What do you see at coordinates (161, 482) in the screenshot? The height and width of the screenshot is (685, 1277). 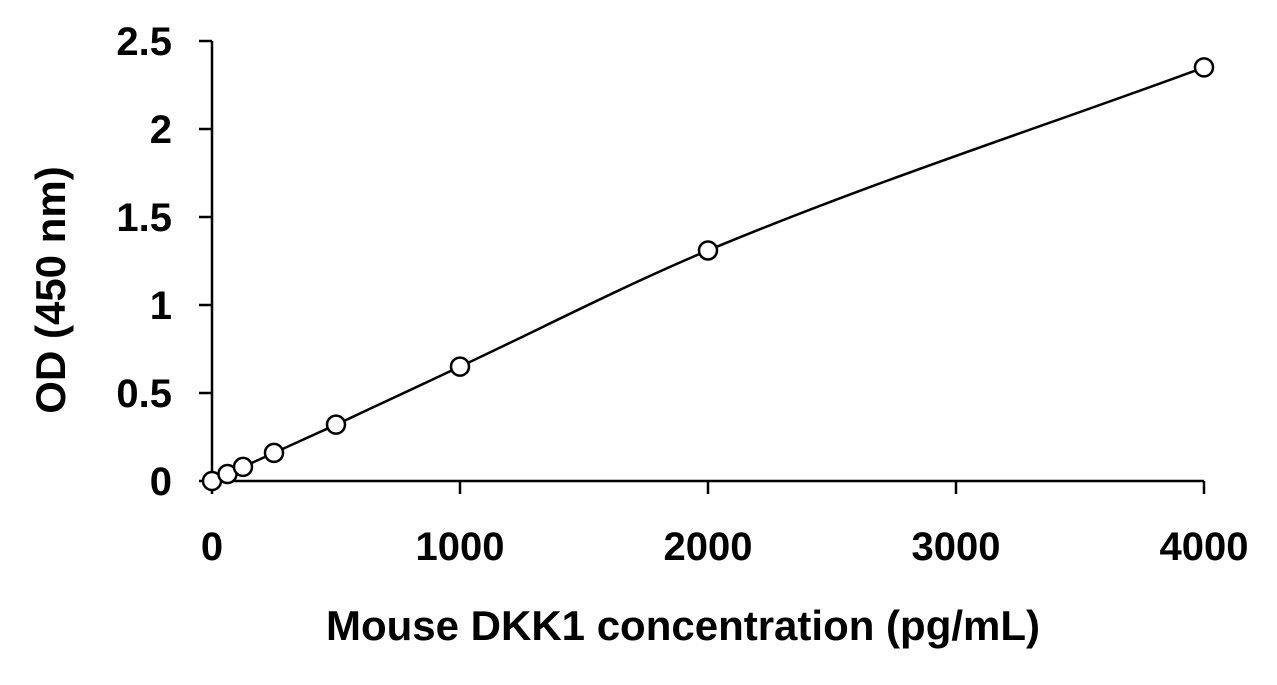 I see `y-tick-label: 0` at bounding box center [161, 482].